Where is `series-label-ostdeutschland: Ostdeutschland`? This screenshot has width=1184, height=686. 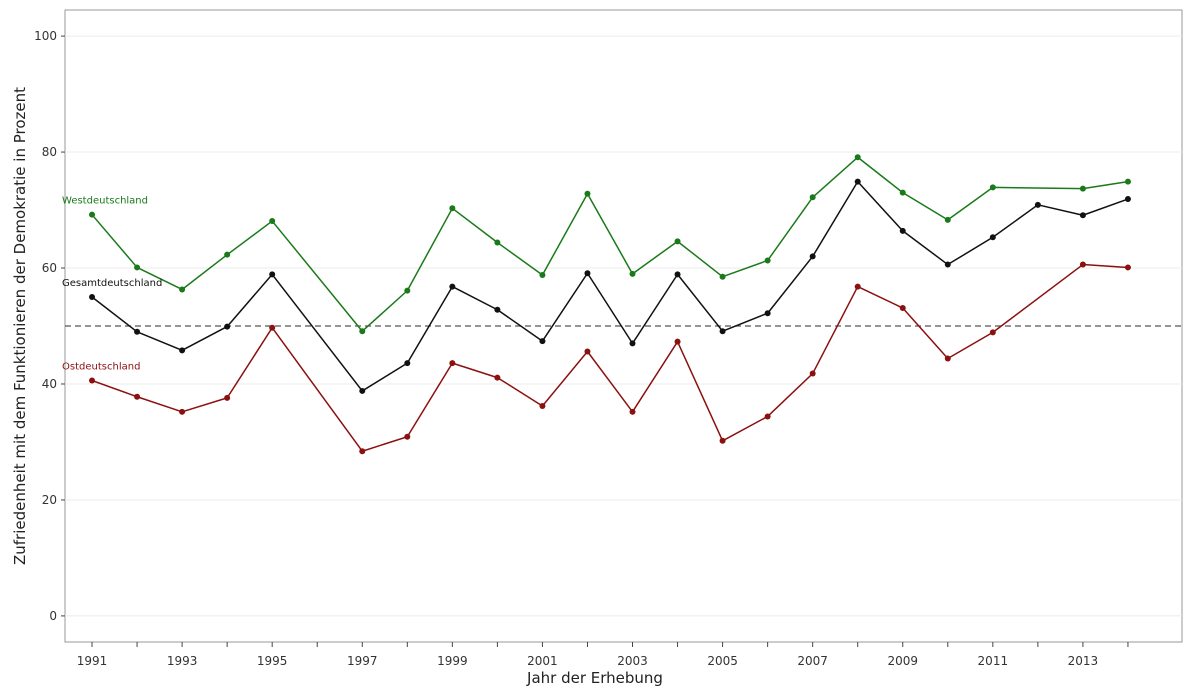
series-label-ostdeutschland: Ostdeutschland is located at coordinates (101, 367).